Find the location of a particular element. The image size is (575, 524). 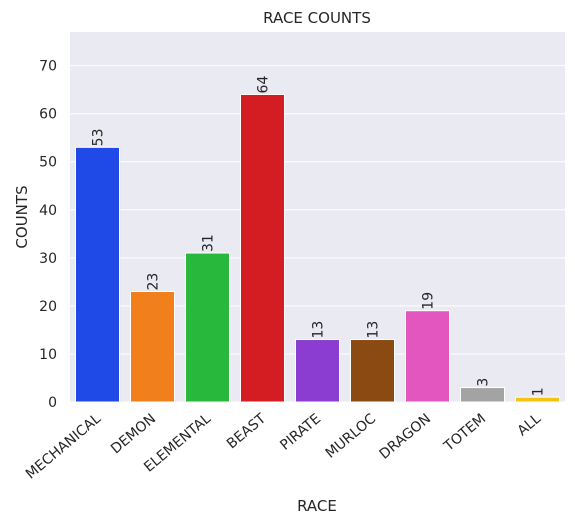

bar-value-label: 23 is located at coordinates (154, 282).